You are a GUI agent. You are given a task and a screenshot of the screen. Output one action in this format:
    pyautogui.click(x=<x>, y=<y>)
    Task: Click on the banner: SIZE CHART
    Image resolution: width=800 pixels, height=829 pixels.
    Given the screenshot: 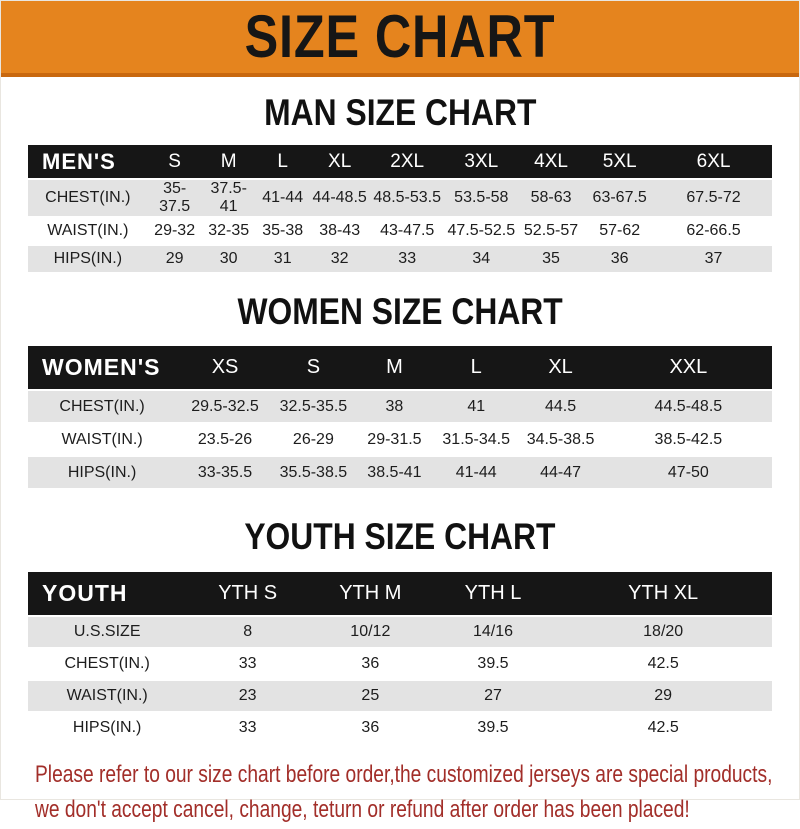 What is the action you would take?
    pyautogui.click(x=400, y=39)
    